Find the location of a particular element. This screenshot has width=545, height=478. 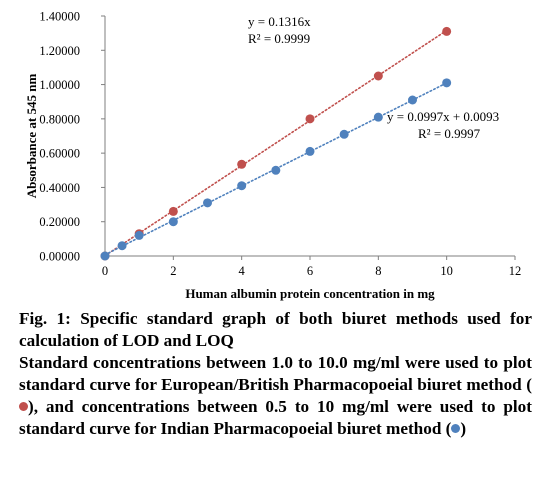

x-tick-label: 0 is located at coordinates (105, 271).